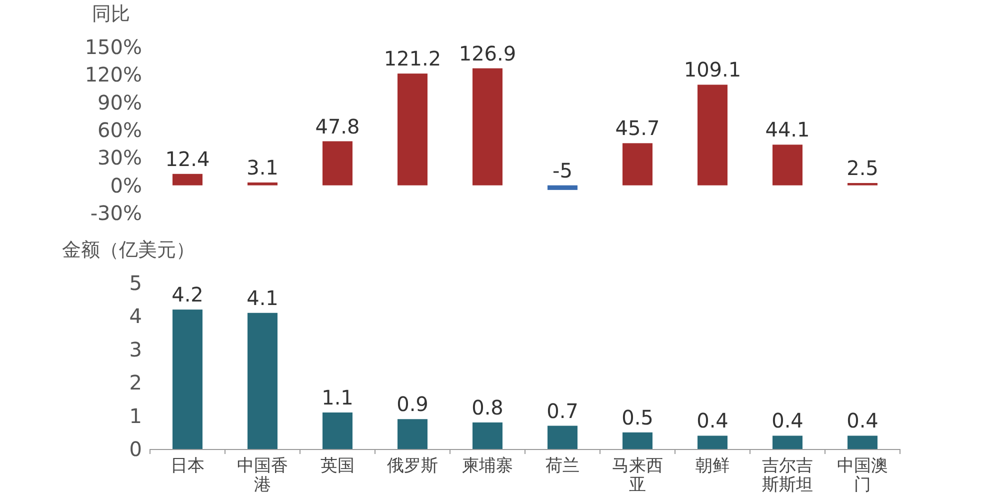  What do you see at coordinates (120, 102) in the screenshot?
I see `y-tick-label: 90%` at bounding box center [120, 102].